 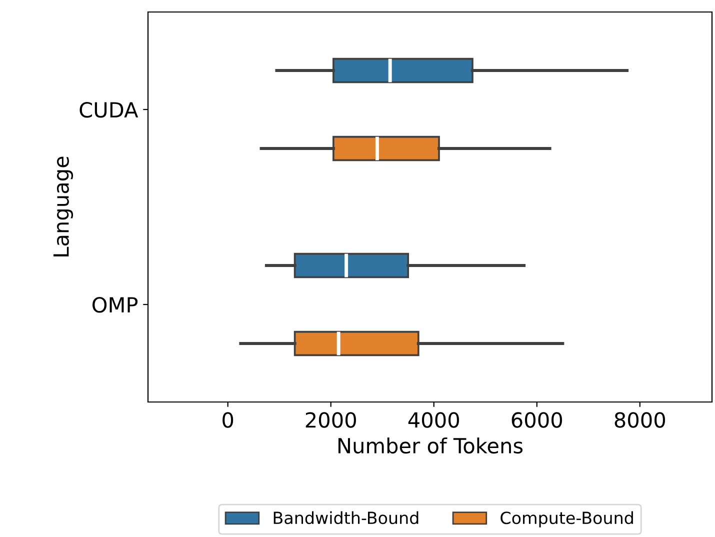 I want to click on y-tick-label: OMP, so click(x=115, y=304).